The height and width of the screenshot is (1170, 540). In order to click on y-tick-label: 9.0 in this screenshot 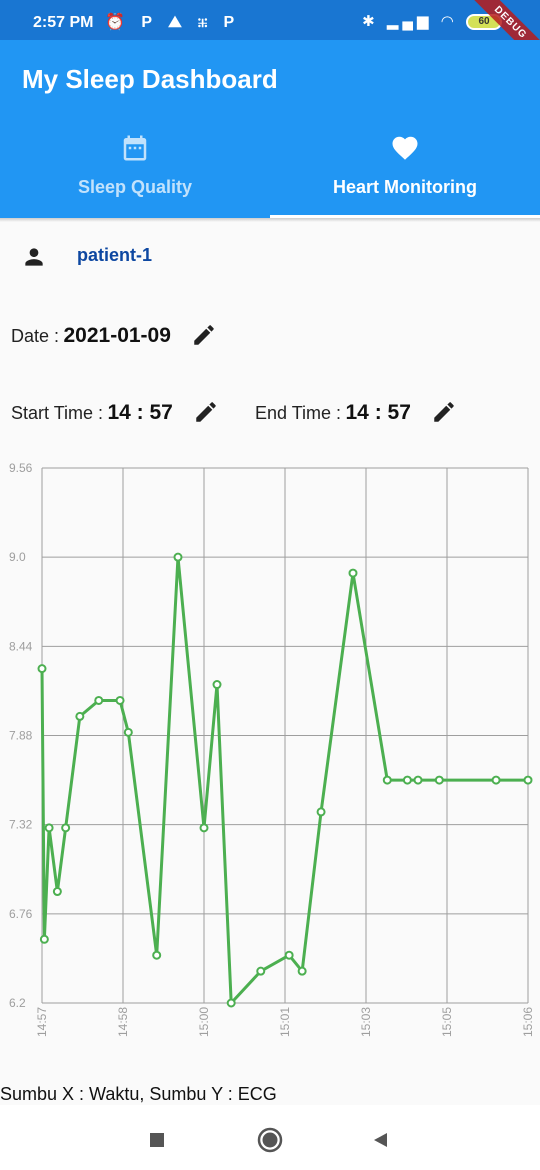, I will do `click(17, 557)`.